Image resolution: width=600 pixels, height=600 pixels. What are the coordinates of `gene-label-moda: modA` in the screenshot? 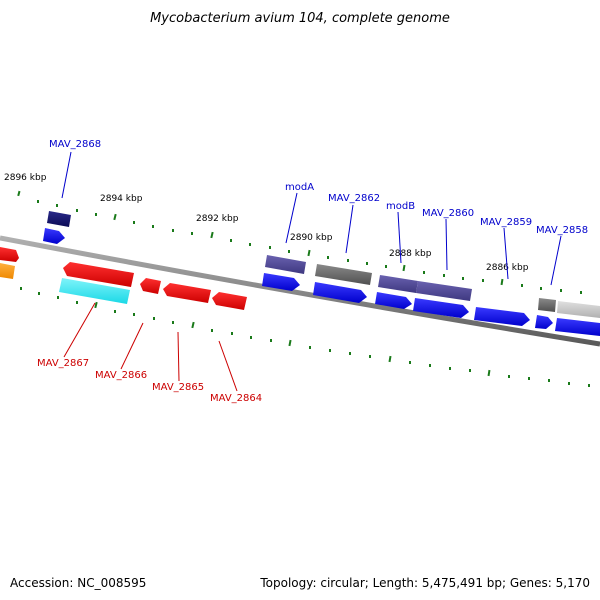 It's located at (299, 187).